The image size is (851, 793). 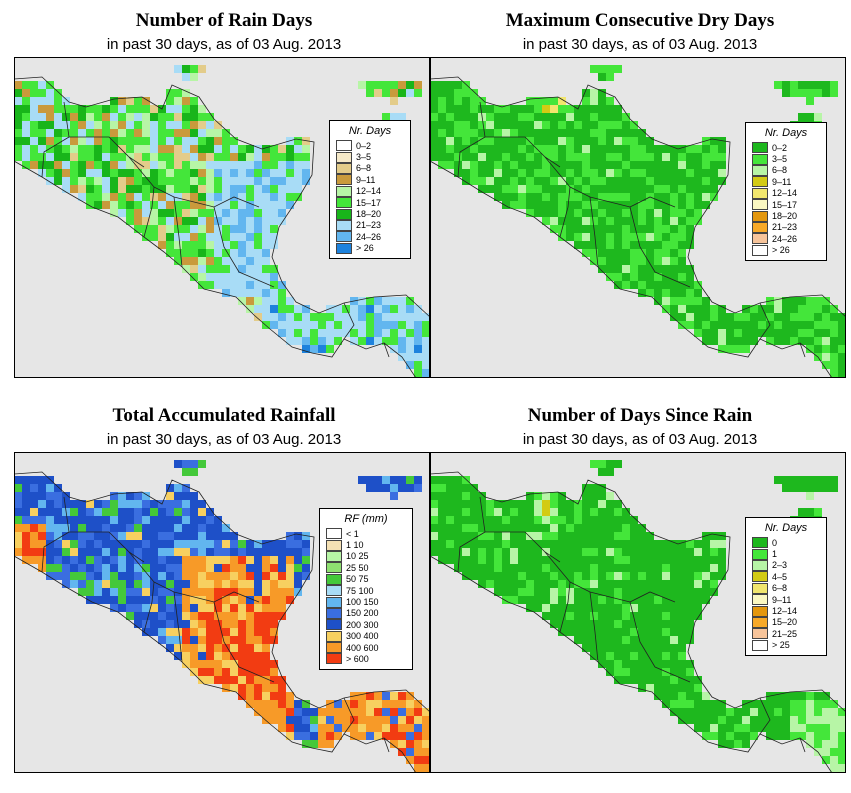 I want to click on legend-swatch, so click(x=760, y=182).